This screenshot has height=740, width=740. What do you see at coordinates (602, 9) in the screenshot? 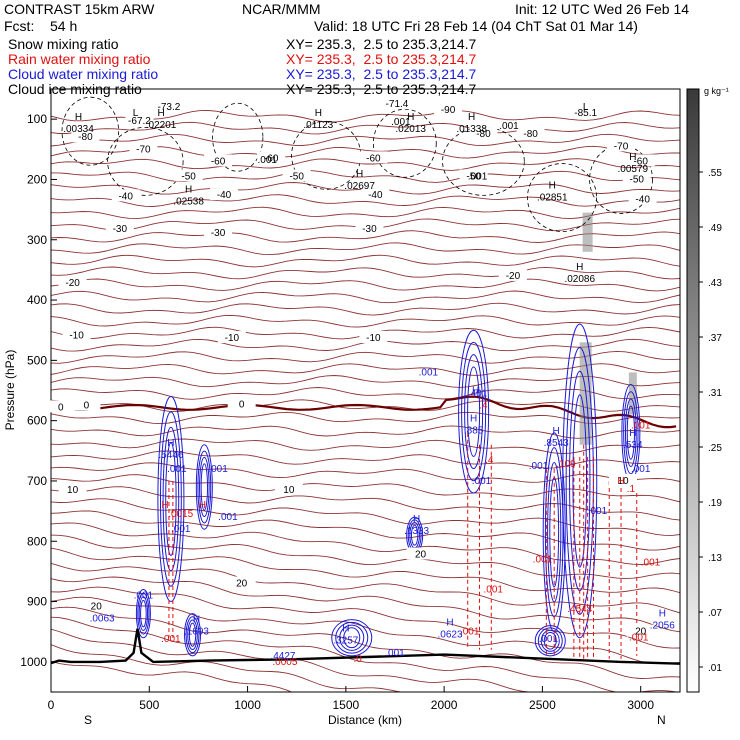
I see `init-time: Init: 12 UTC Wed 26 Feb 14` at bounding box center [602, 9].